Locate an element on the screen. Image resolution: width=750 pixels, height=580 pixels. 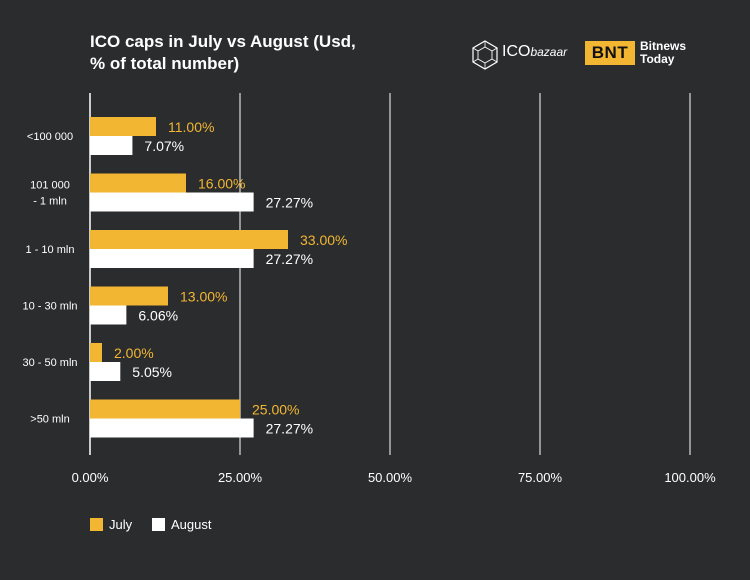
bnt-line1: Bitnews is located at coordinates (663, 46).